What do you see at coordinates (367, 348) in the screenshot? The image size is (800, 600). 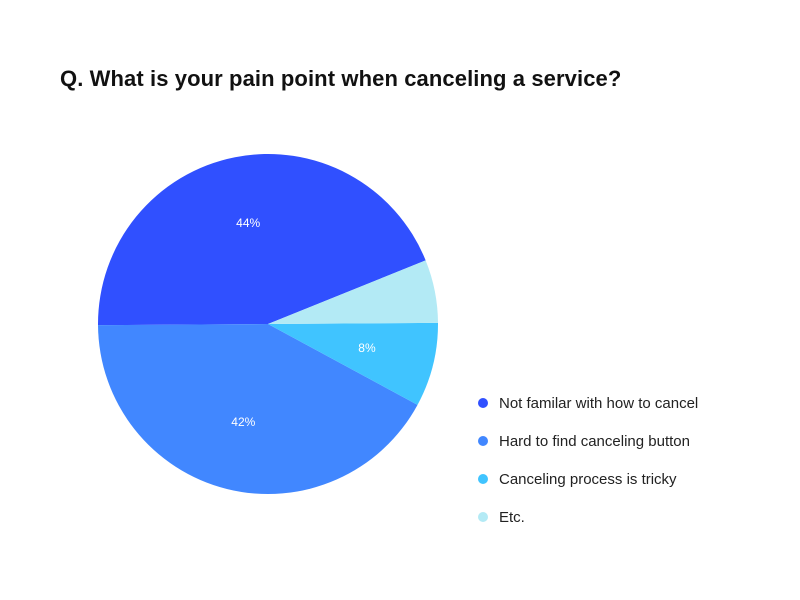 I see `pie-slice-value-label: 8%` at bounding box center [367, 348].